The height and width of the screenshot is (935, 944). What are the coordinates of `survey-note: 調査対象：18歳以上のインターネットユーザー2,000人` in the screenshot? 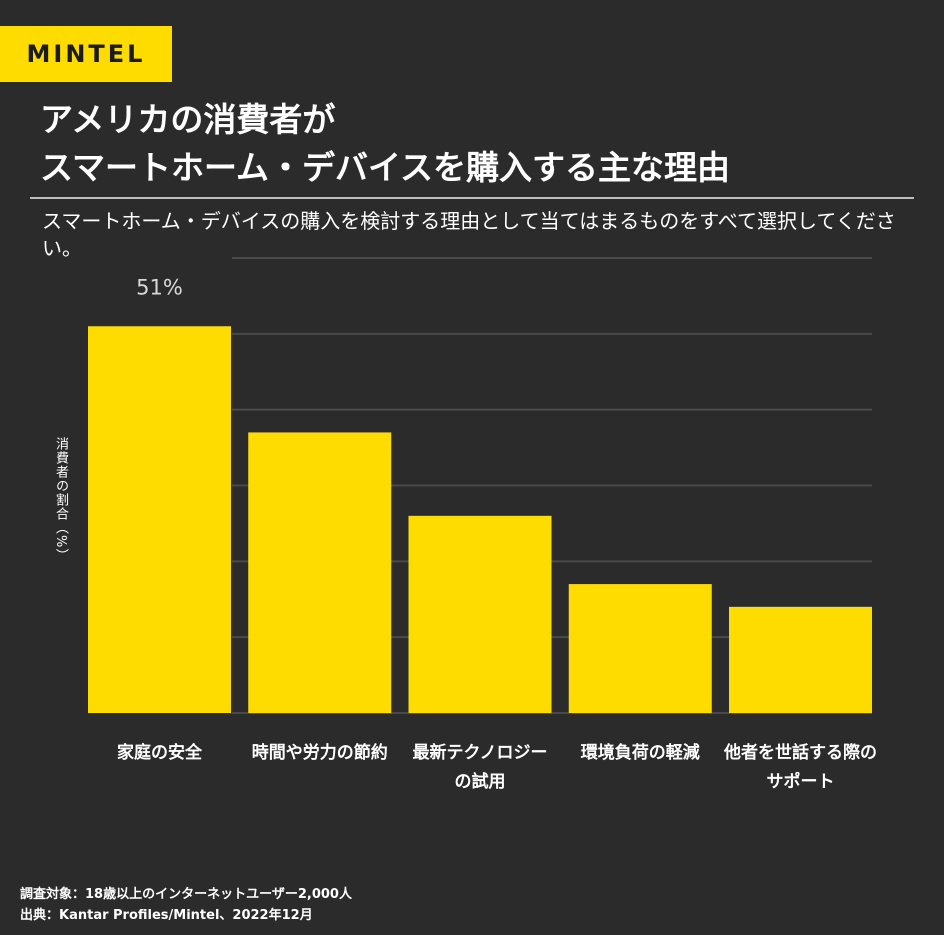 It's located at (186, 894).